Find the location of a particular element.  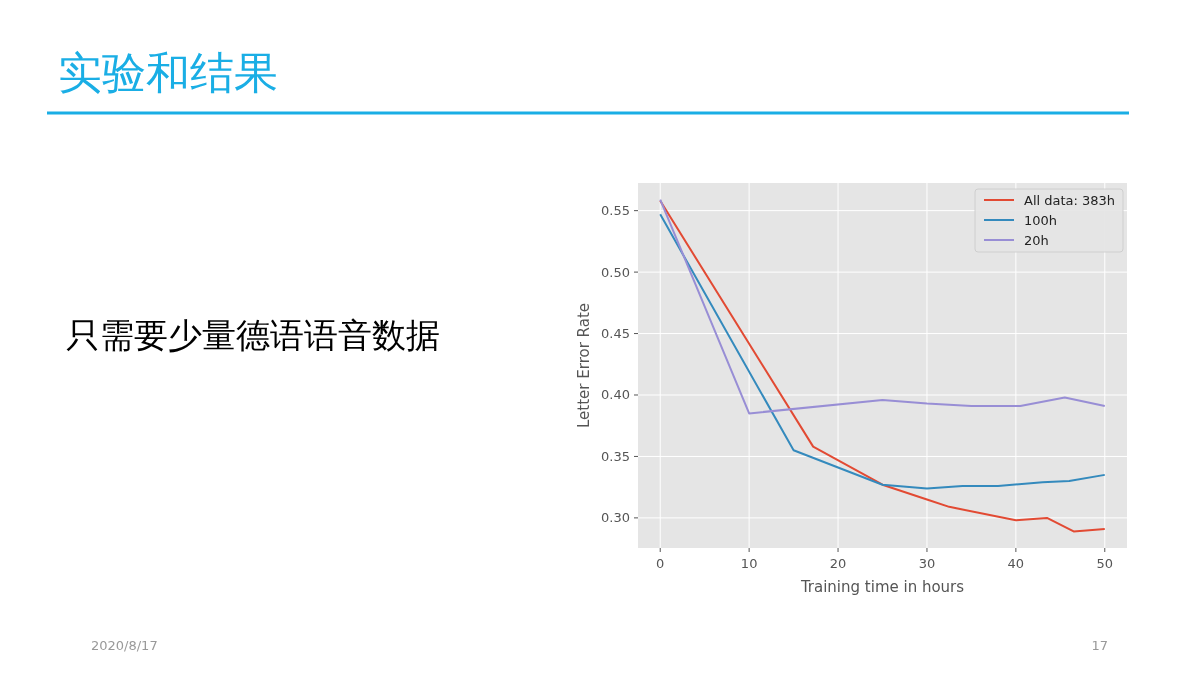

x-tick-label: 30 is located at coordinates (927, 563).